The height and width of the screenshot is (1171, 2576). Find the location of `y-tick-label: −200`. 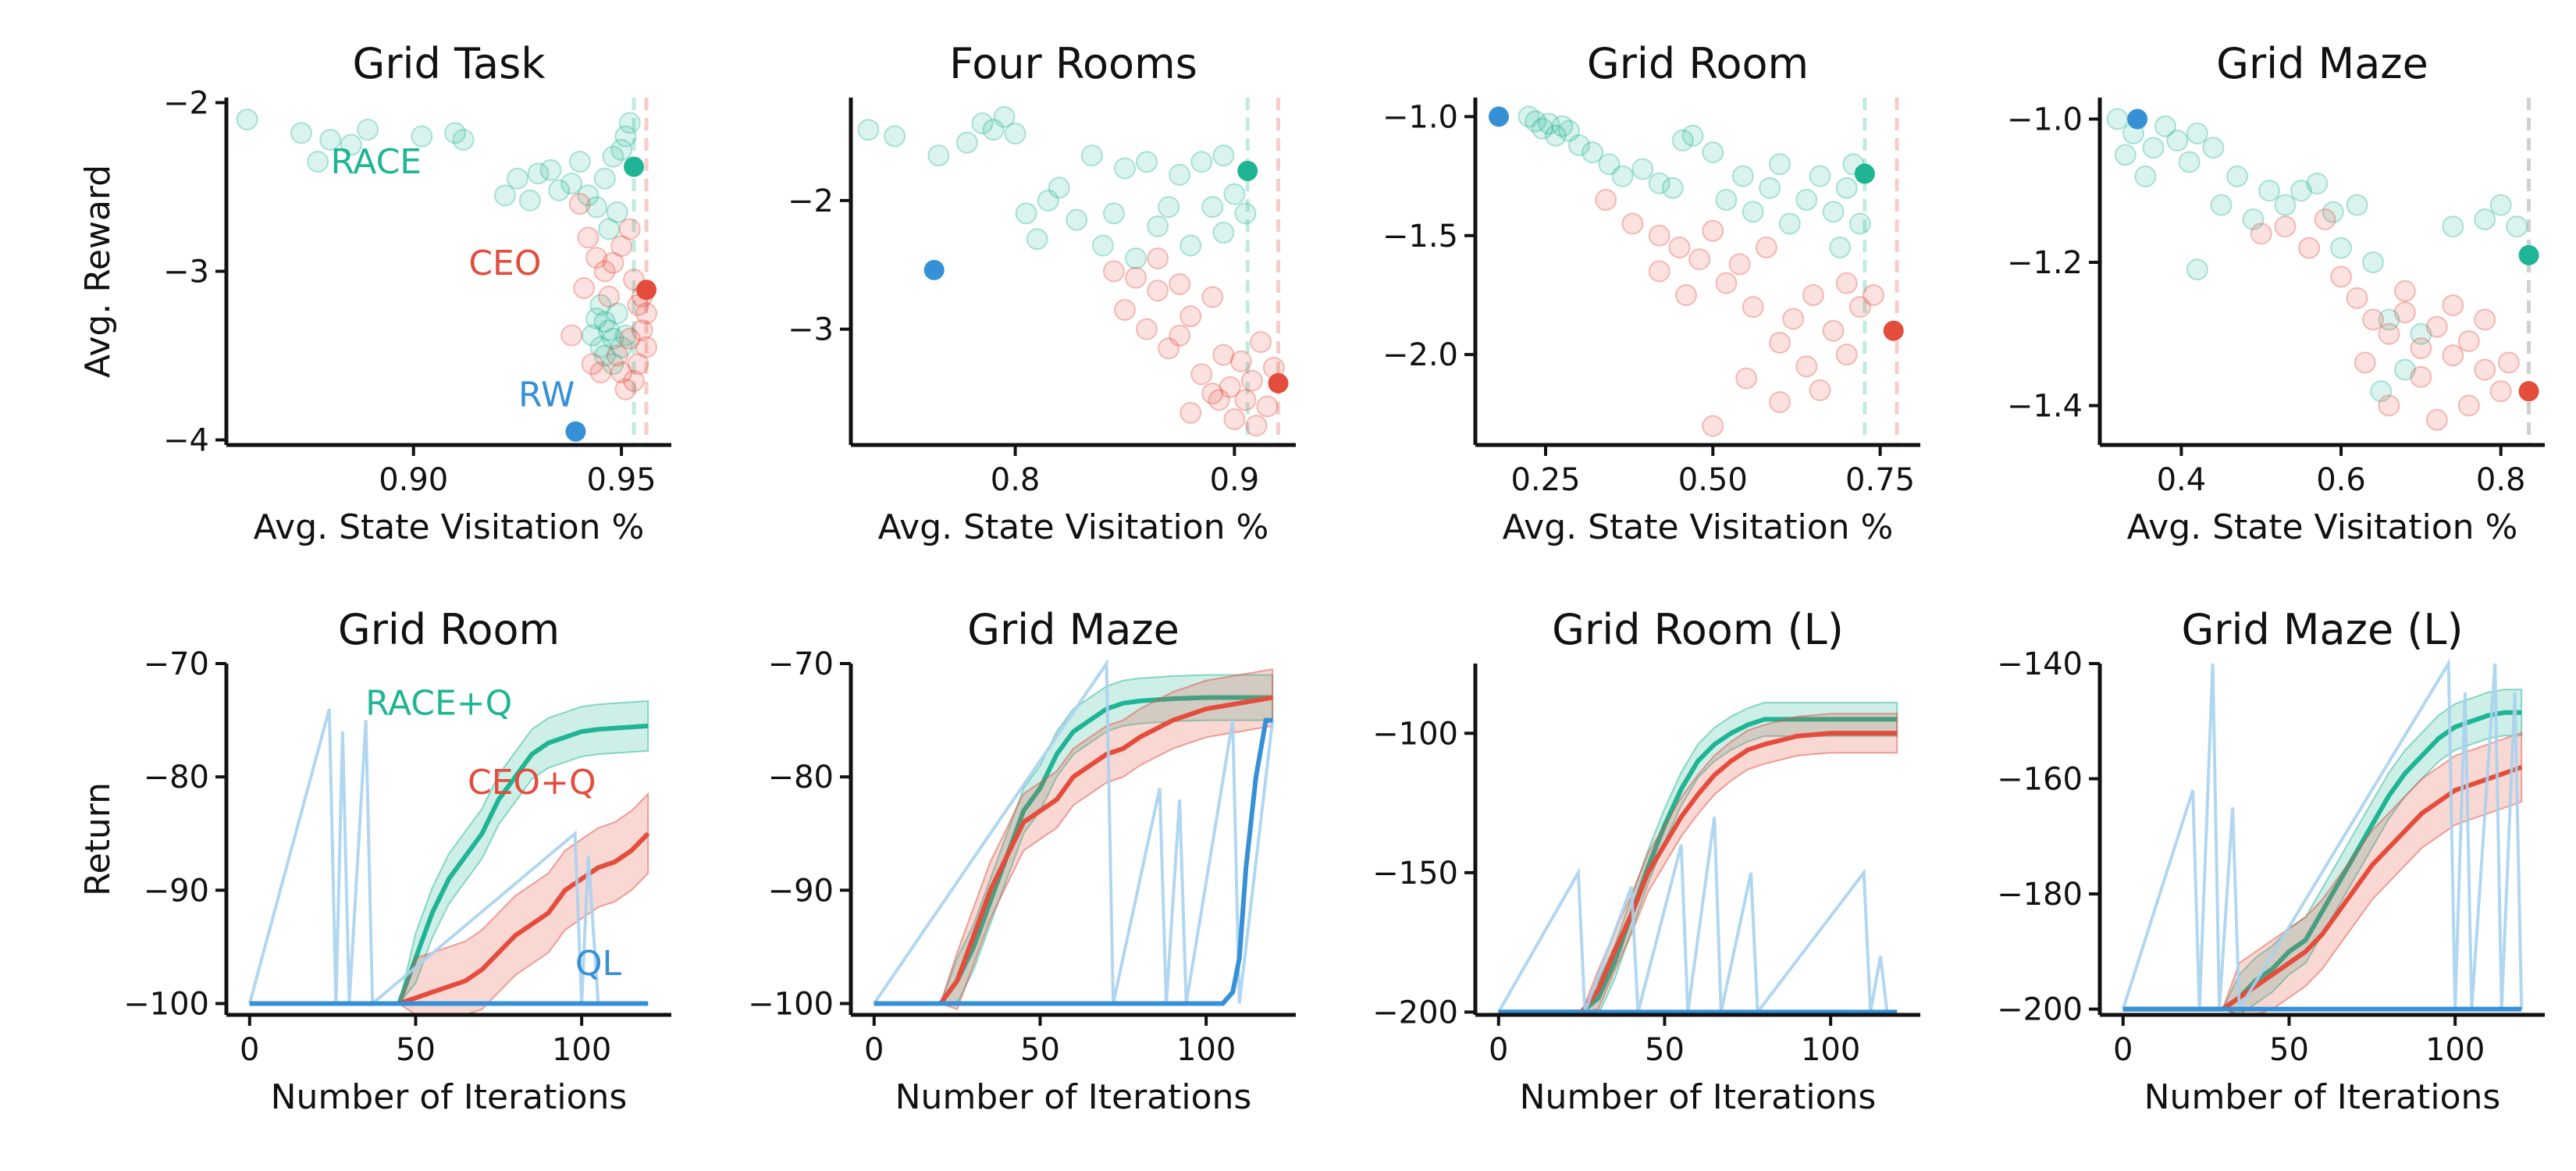

y-tick-label: −200 is located at coordinates (2040, 1010).